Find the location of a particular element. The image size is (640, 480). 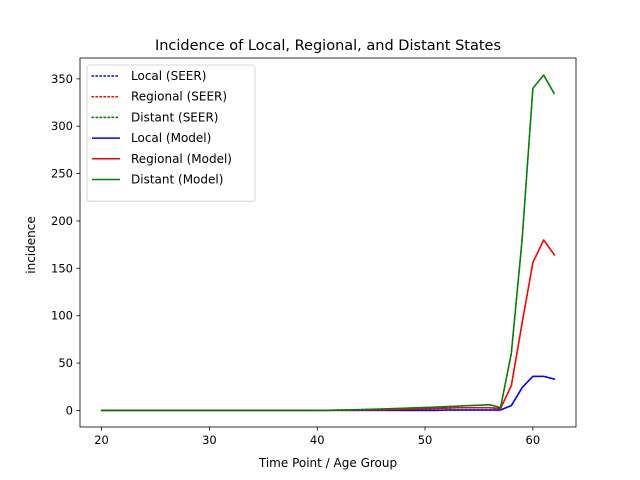

y-tick-label: 250 is located at coordinates (62, 174).